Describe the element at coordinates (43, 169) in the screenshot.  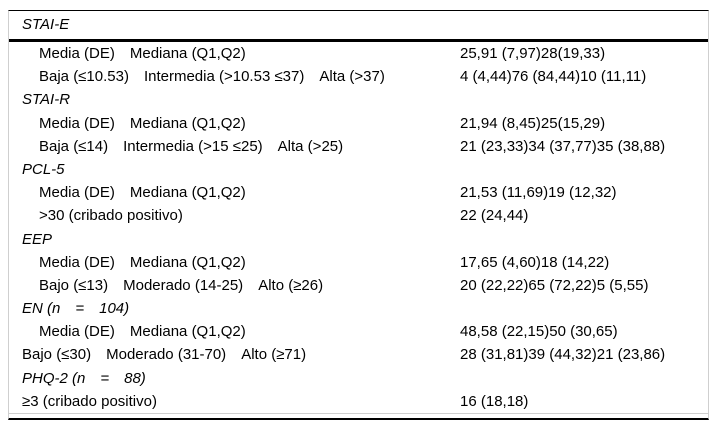
I see `row-label-segment: PCL-5` at that location.